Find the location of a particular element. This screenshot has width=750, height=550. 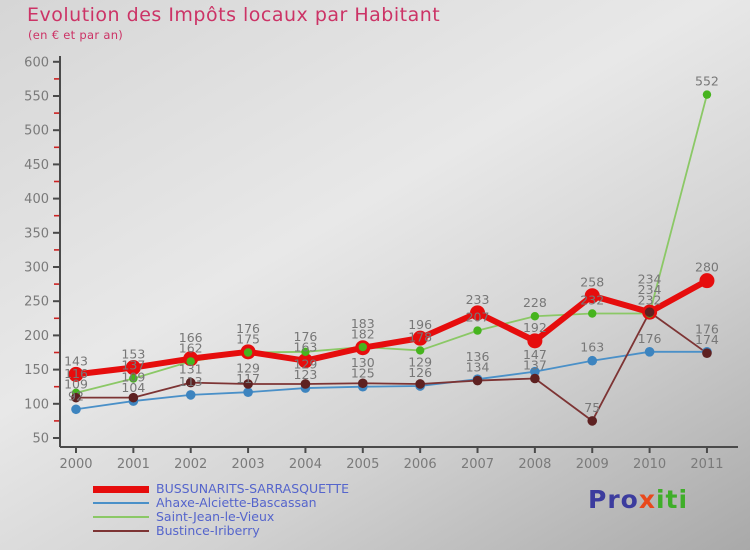

x-tick-label: 2011 is located at coordinates (706, 464).